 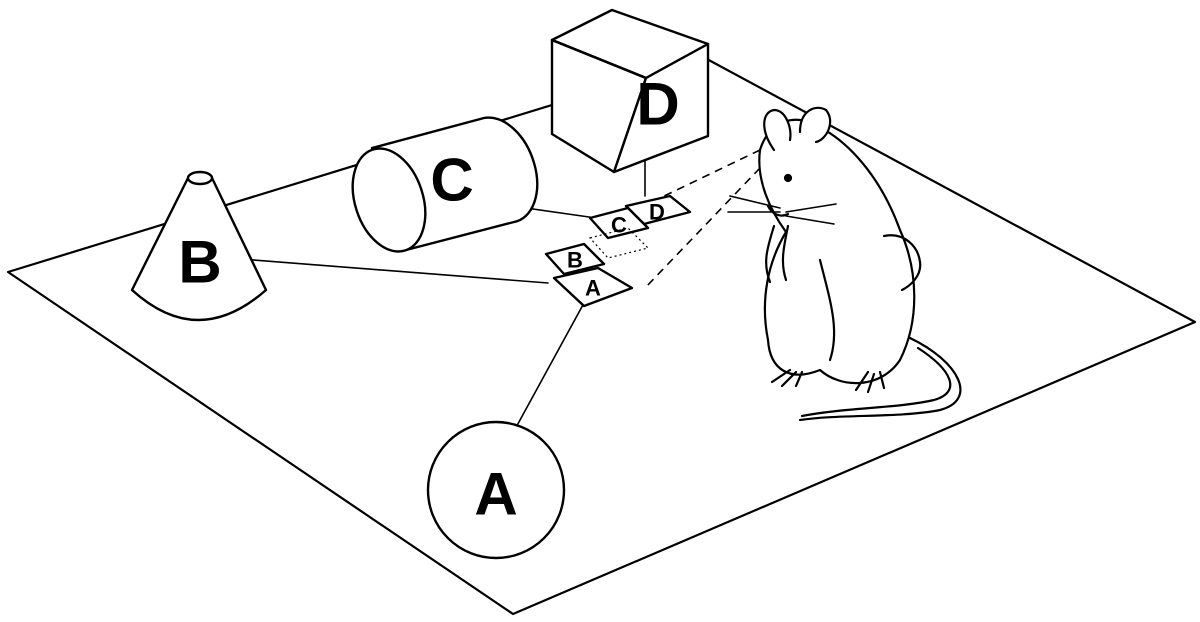 I want to click on object-c-cylinder: C, so click(x=445, y=184).